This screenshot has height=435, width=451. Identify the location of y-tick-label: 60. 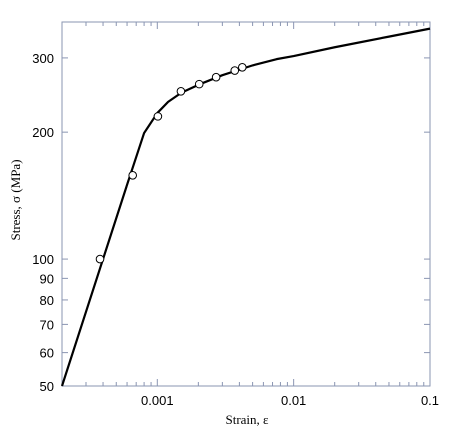
(47, 353).